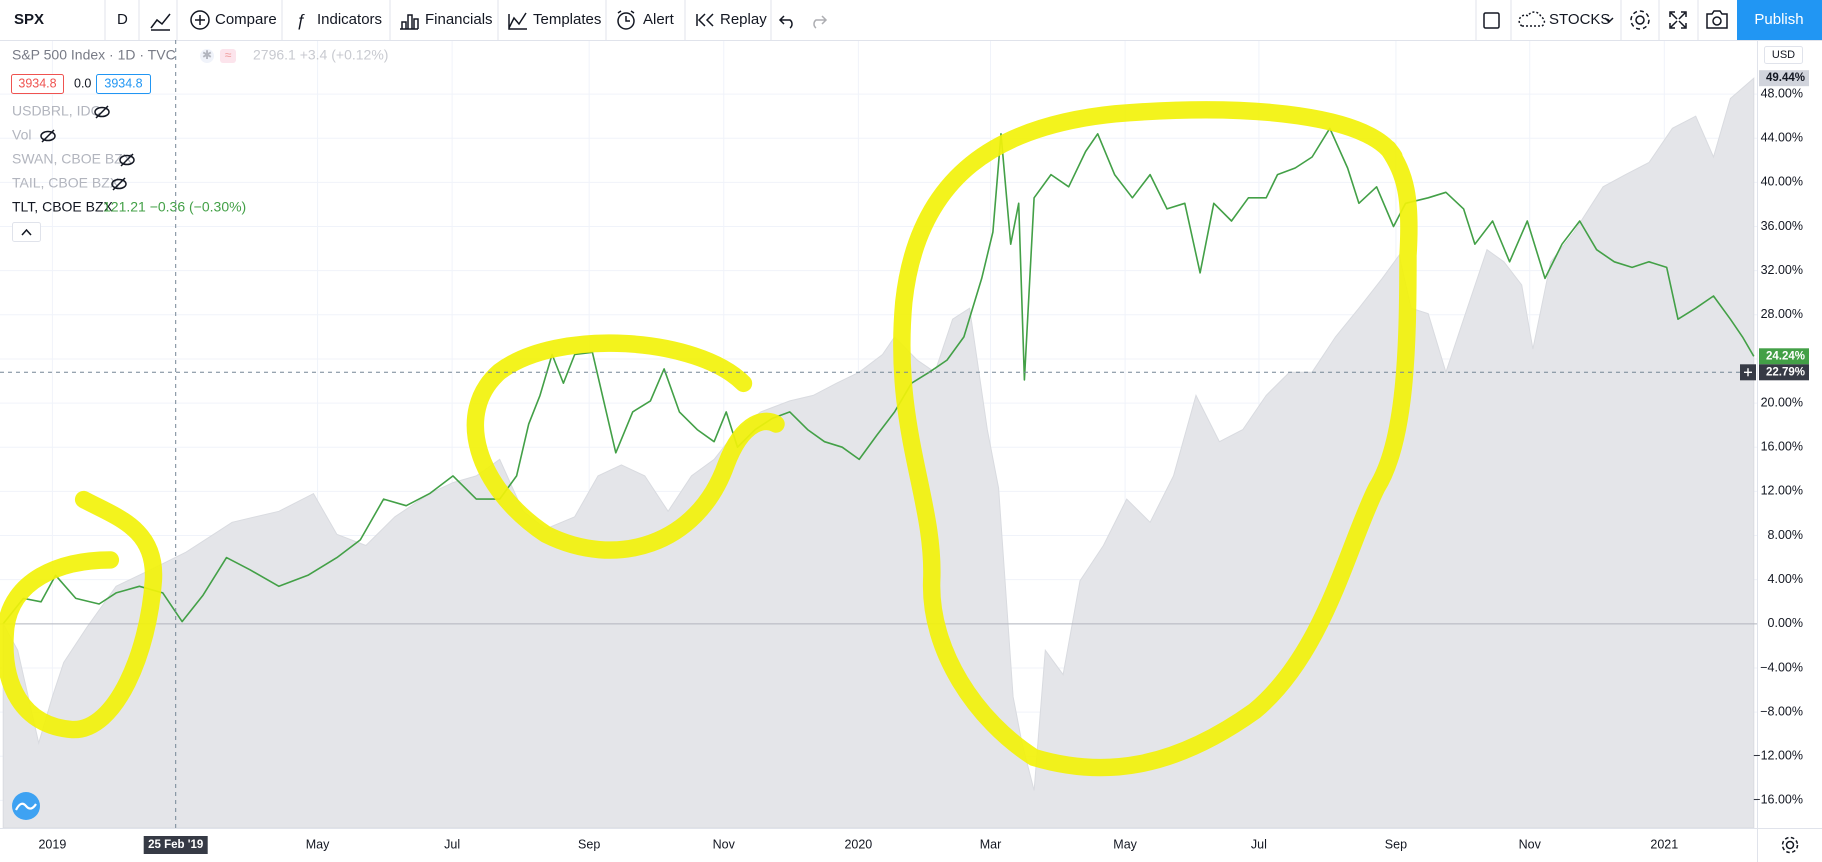 This screenshot has width=1822, height=862. I want to click on sell-price: 3934.8, so click(37, 83).